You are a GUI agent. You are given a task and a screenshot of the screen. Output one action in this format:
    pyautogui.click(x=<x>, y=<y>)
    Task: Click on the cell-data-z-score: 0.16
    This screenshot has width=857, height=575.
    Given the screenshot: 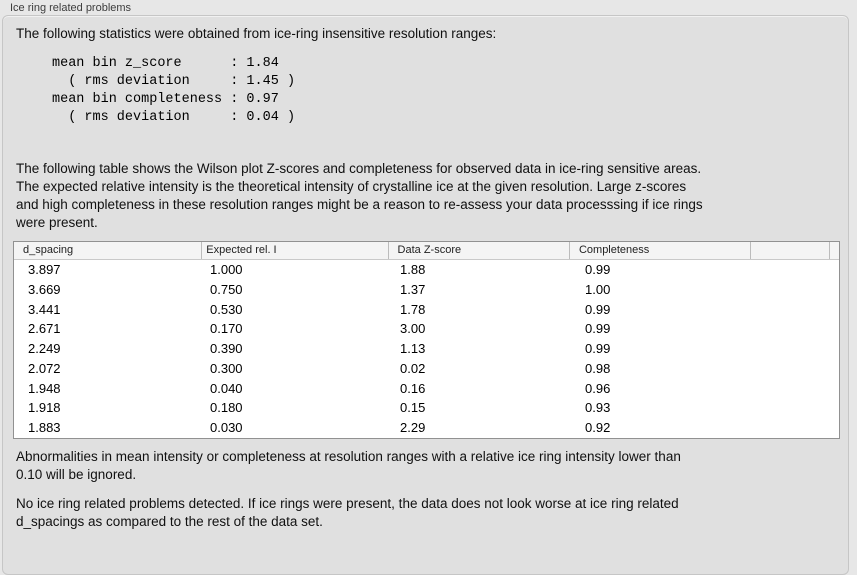 What is the action you would take?
    pyautogui.click(x=413, y=388)
    